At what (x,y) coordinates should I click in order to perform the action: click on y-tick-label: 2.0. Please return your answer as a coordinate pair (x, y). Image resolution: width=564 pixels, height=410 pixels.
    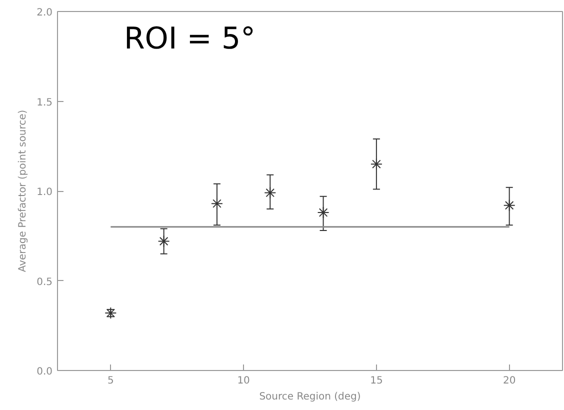
    Looking at the image, I should click on (44, 13).